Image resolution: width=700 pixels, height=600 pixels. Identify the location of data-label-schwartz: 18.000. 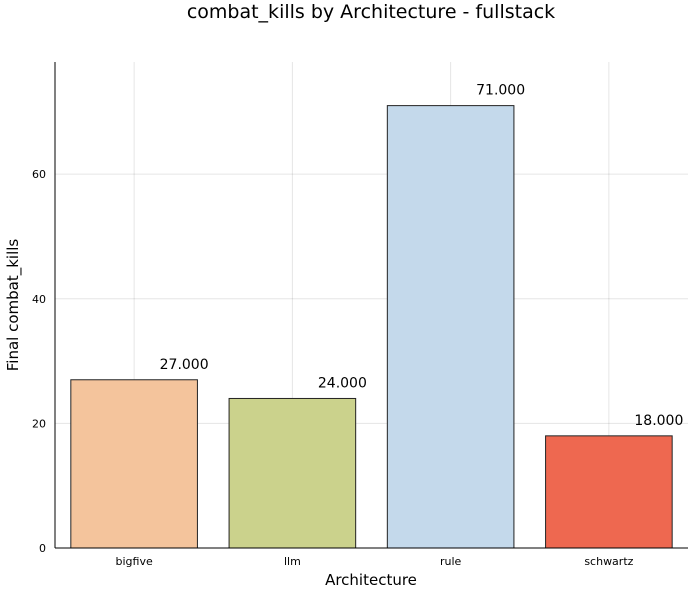
(658, 421).